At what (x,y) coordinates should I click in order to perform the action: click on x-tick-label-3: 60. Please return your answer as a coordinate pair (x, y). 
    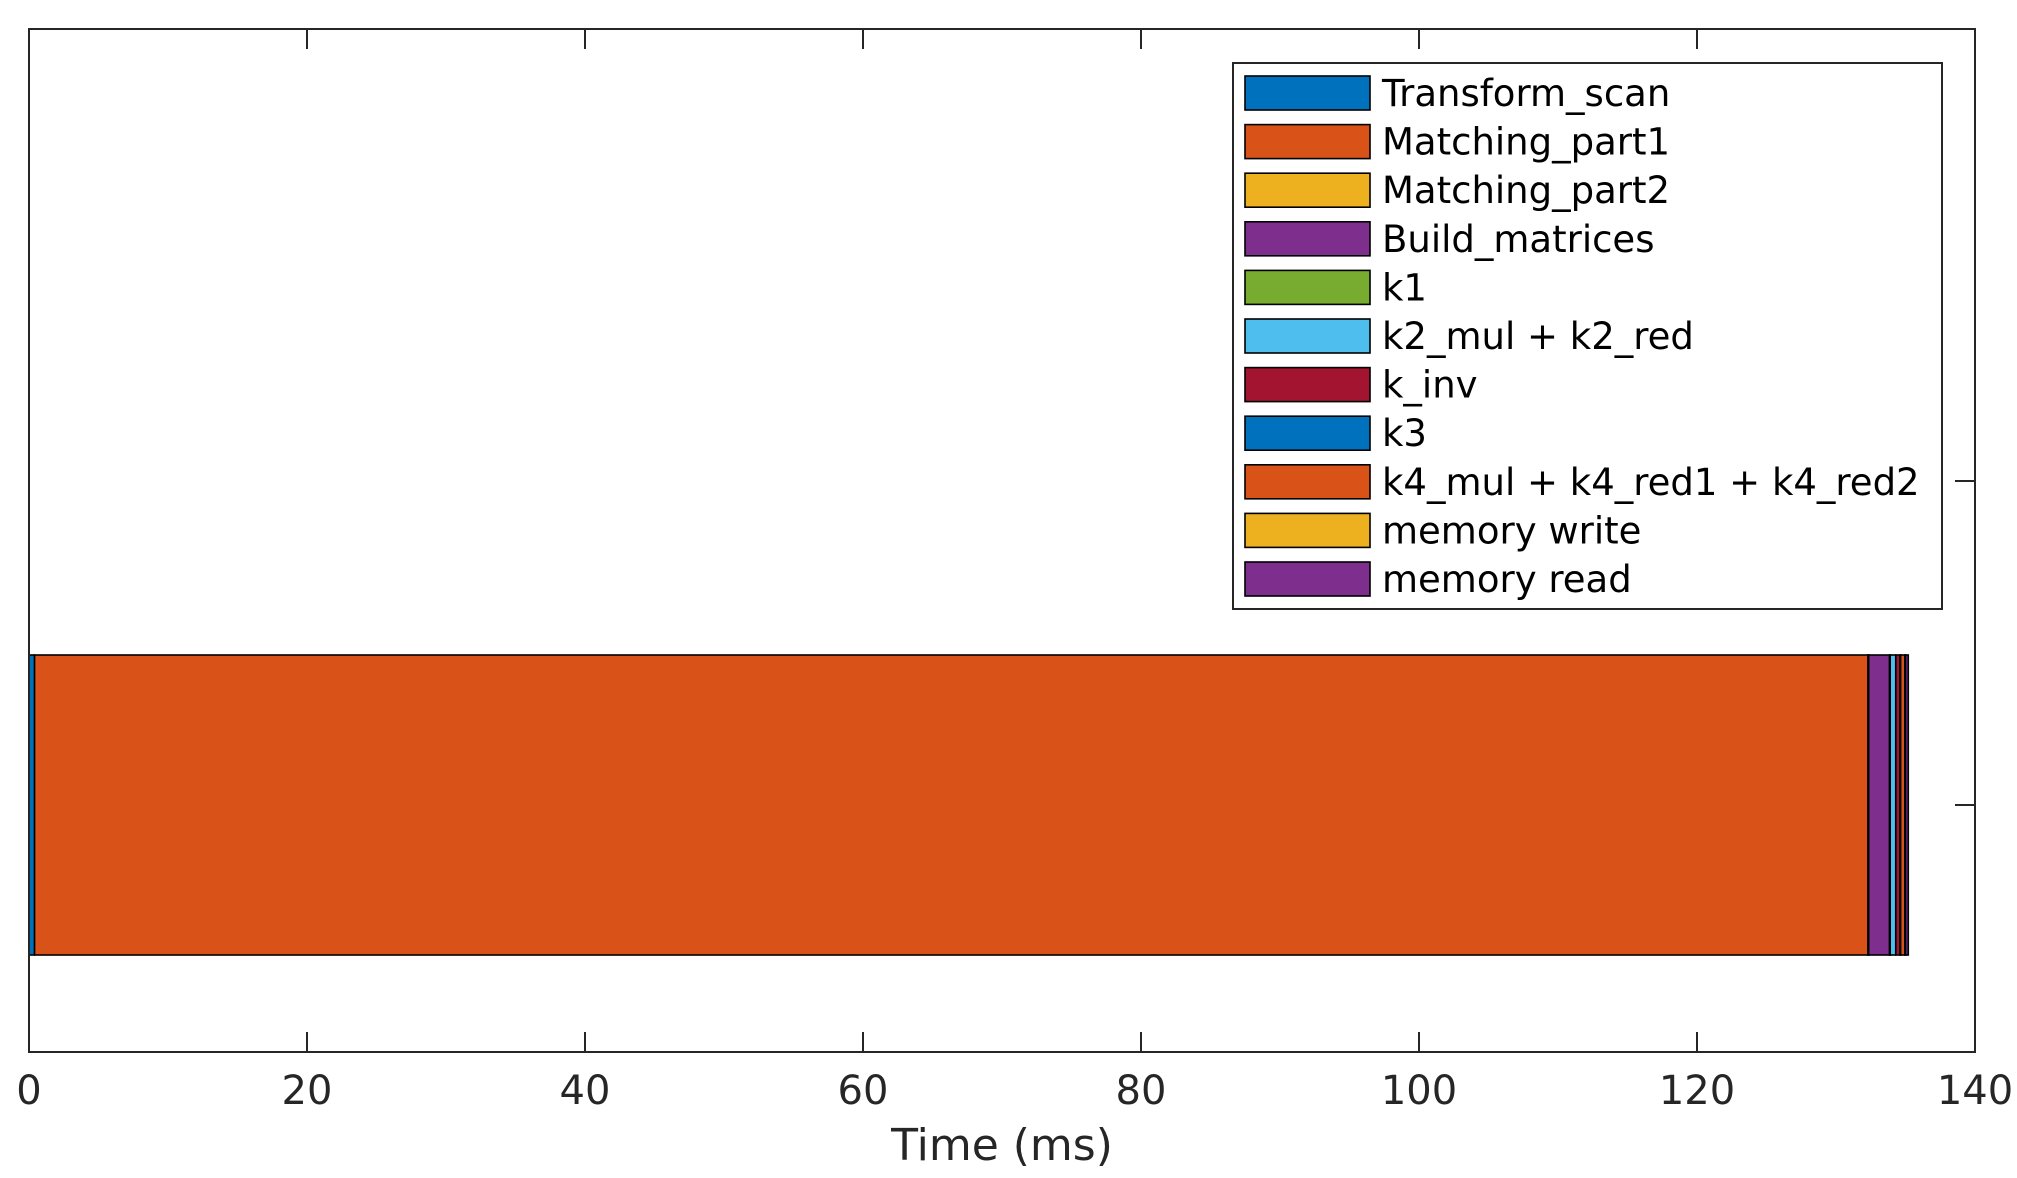
    Looking at the image, I should click on (863, 1091).